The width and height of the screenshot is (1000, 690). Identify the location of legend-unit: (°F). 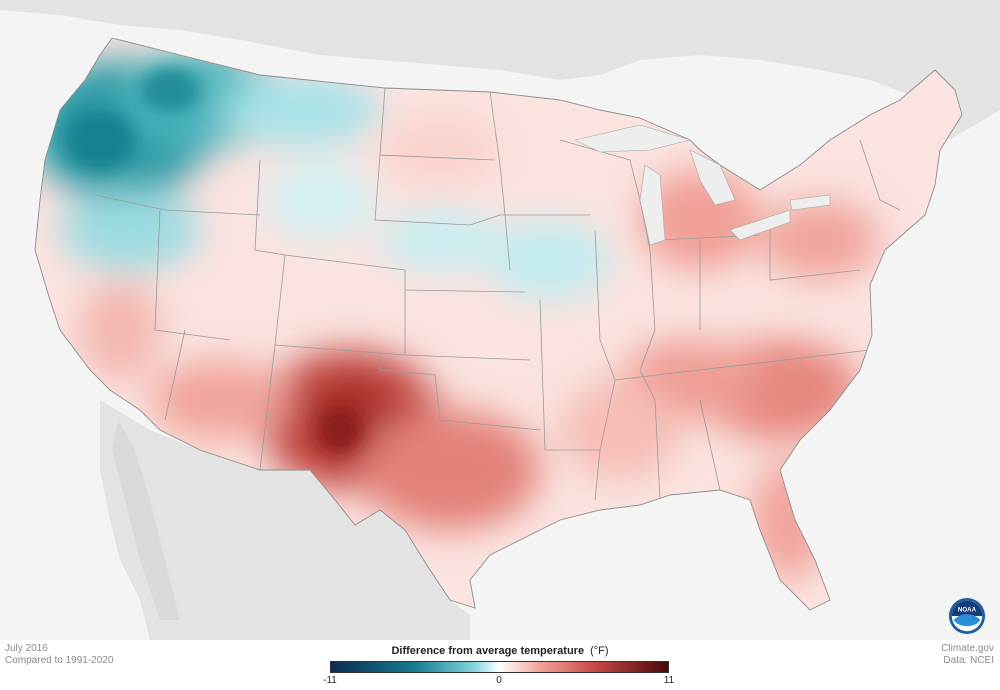
(599, 651).